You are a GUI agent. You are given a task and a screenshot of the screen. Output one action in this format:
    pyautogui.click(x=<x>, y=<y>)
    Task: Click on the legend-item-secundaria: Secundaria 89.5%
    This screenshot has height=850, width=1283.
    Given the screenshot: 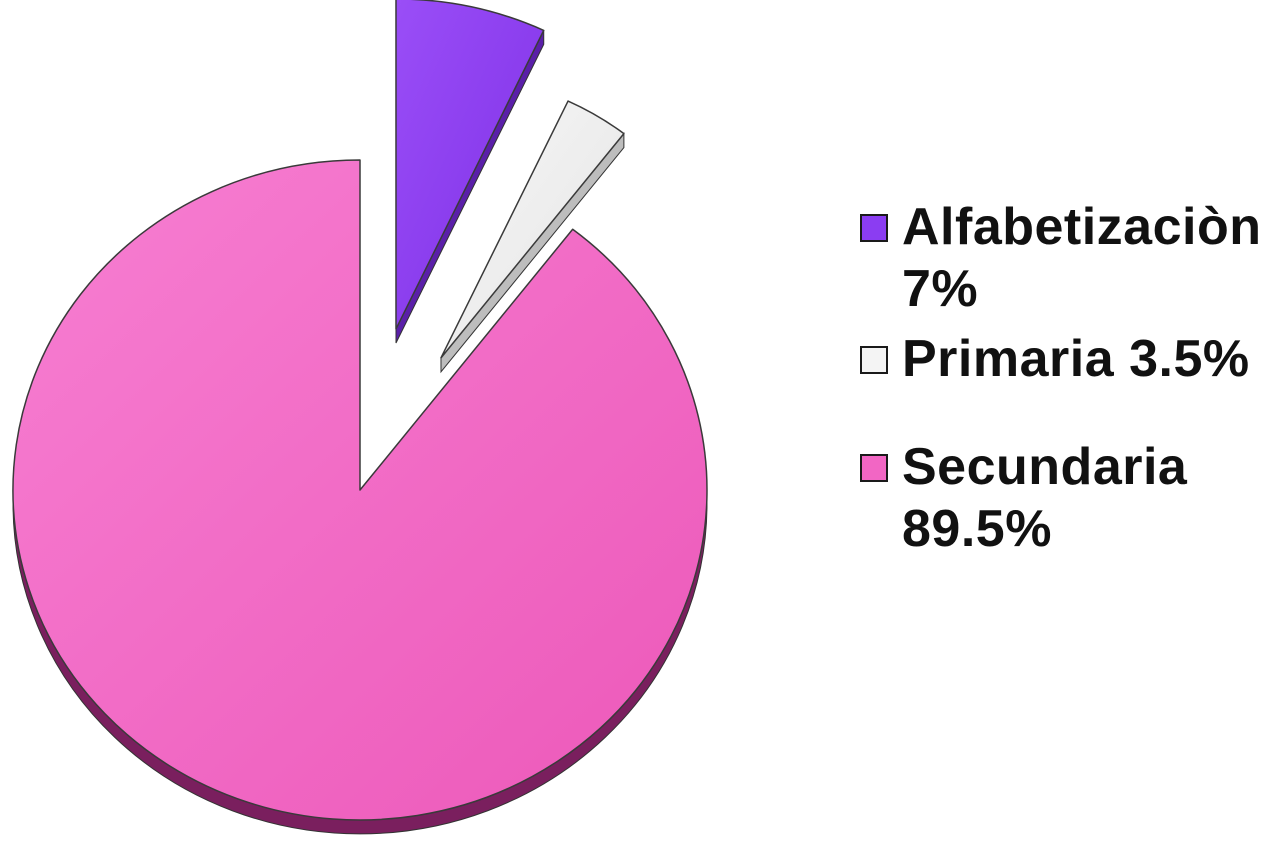 What is the action you would take?
    pyautogui.click(x=1068, y=498)
    